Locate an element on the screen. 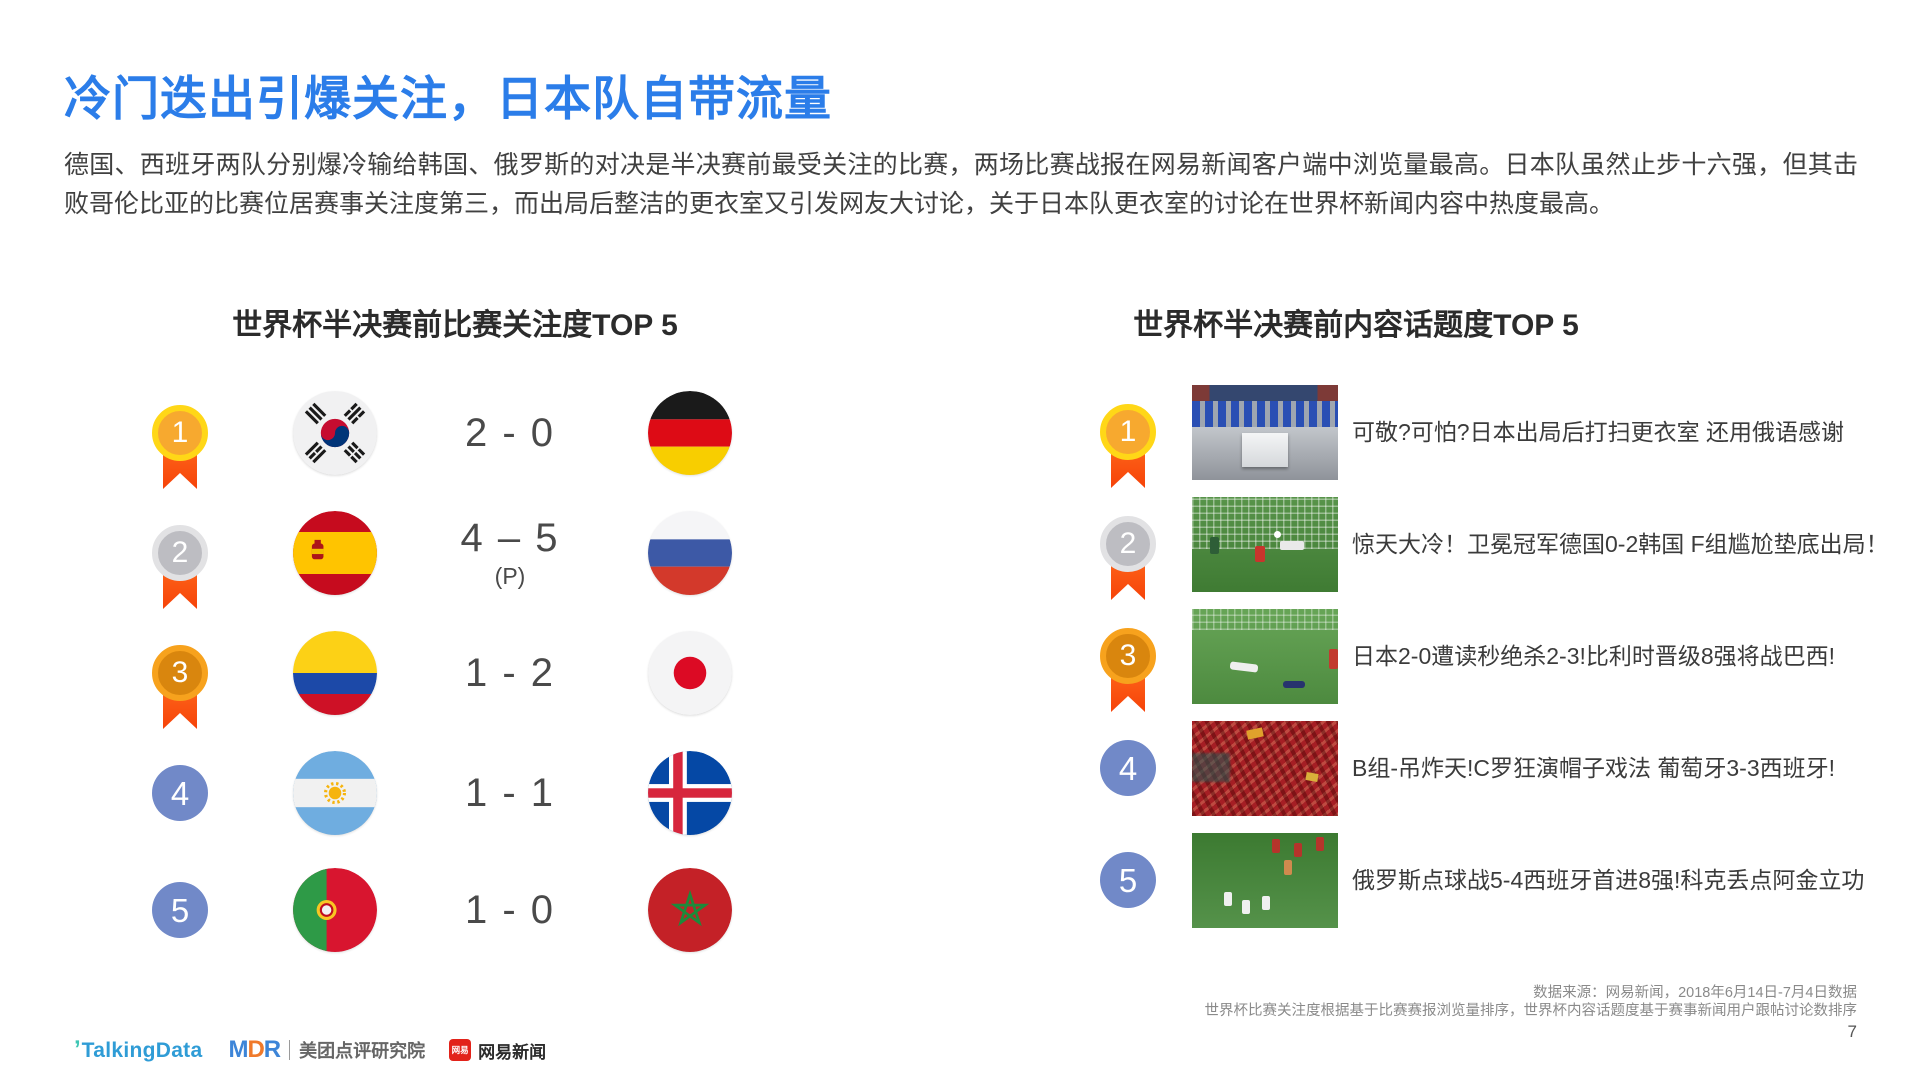 The image size is (1921, 1080). score: 1 - 0 is located at coordinates (510, 909).